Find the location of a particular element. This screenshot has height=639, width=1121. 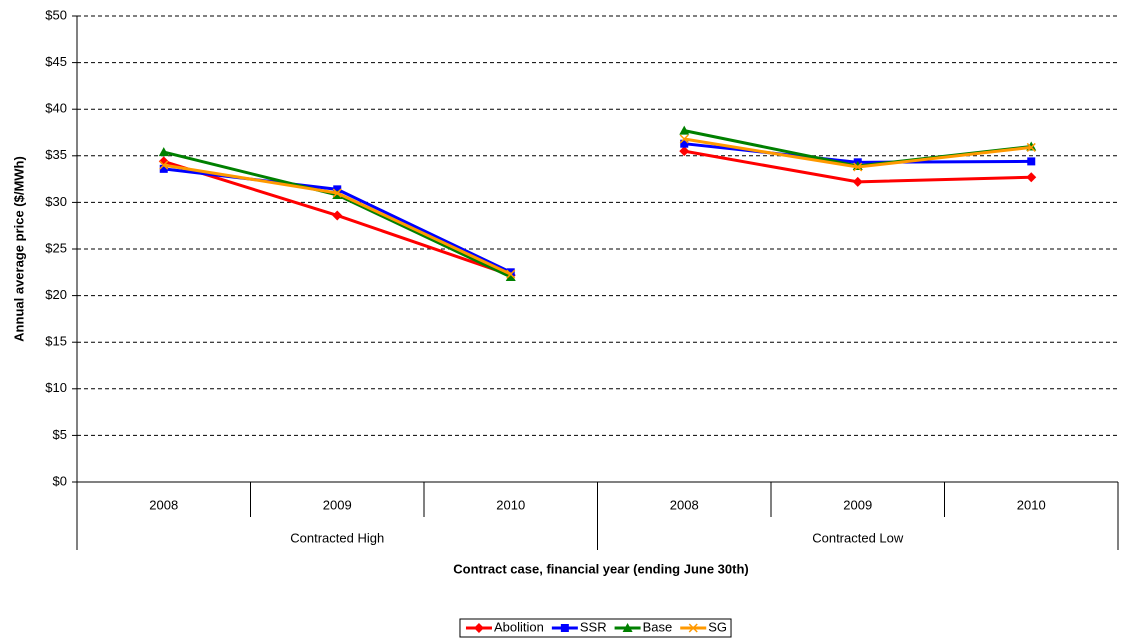

legend-label: Base is located at coordinates (658, 626).